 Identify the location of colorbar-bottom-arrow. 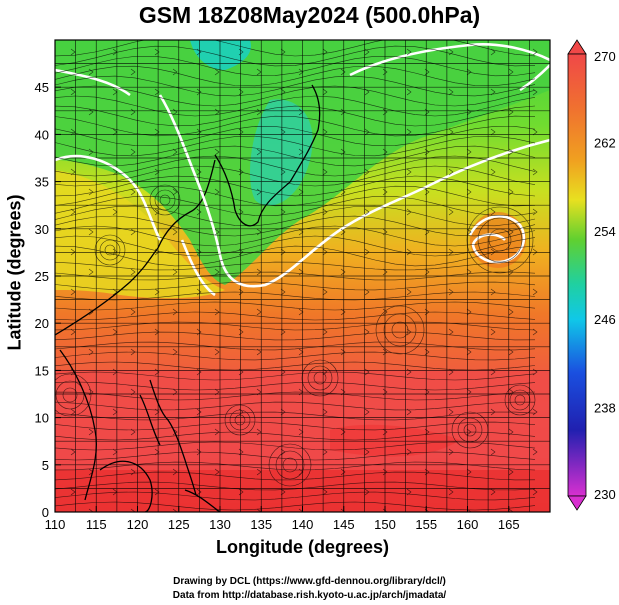
(577, 503).